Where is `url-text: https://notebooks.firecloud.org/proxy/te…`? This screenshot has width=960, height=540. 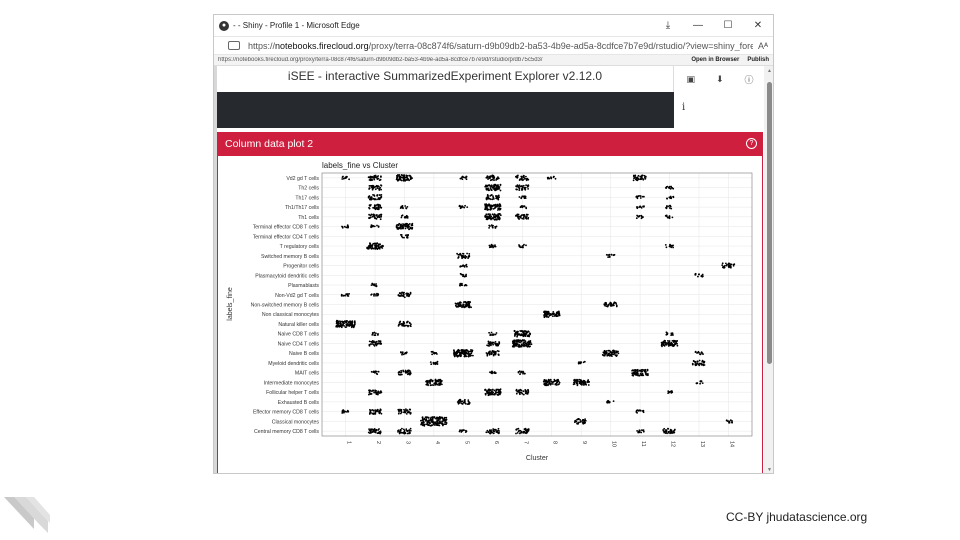 url-text: https://notebooks.firecloud.org/proxy/te… is located at coordinates (500, 46).